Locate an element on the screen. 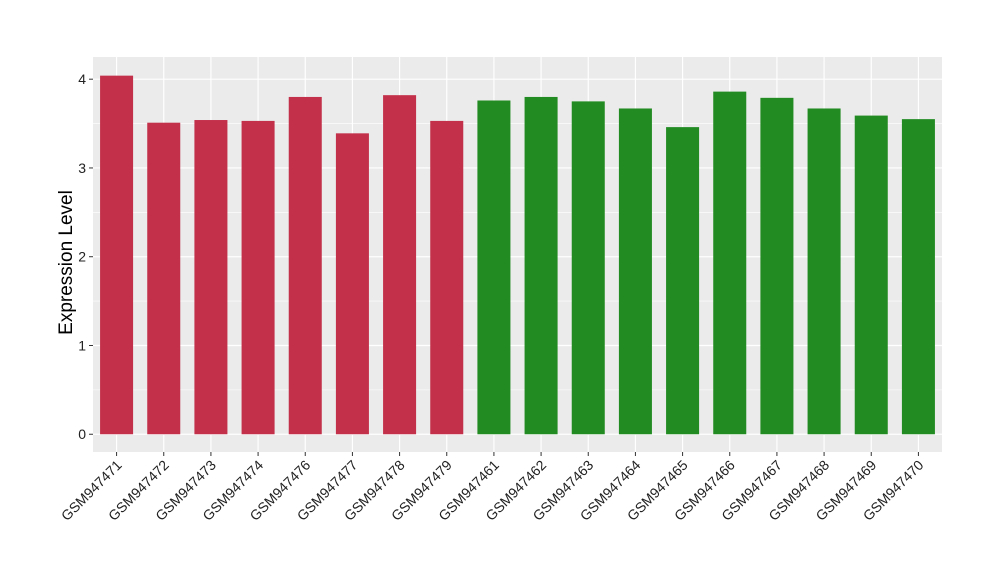 The height and width of the screenshot is (585, 1000). bar-GSM947478 is located at coordinates (400, 265).